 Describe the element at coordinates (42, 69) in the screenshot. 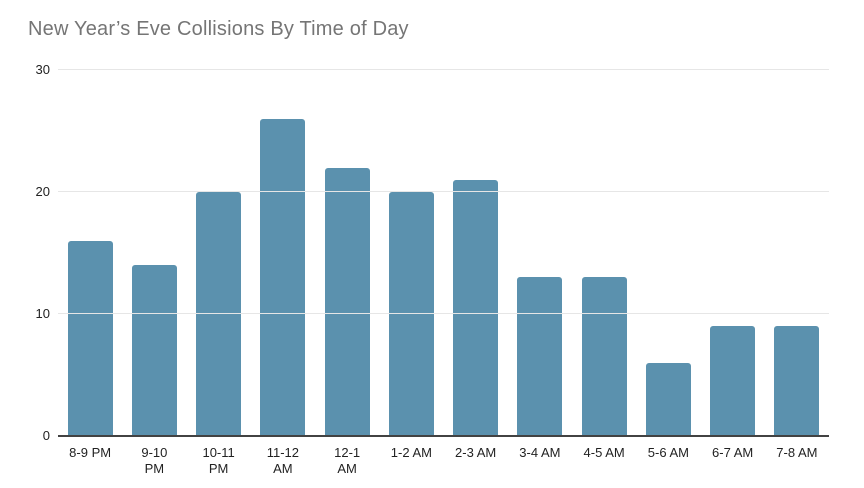

I see `y-tick-label-30: 30` at that location.